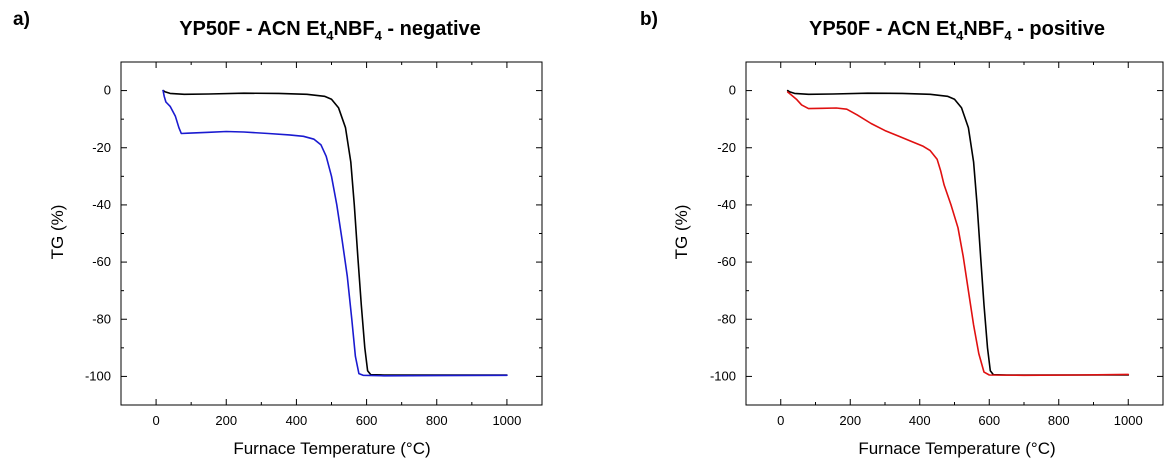 This screenshot has width=1165, height=462. I want to click on y-axis-label-a: TG (%), so click(57, 232).